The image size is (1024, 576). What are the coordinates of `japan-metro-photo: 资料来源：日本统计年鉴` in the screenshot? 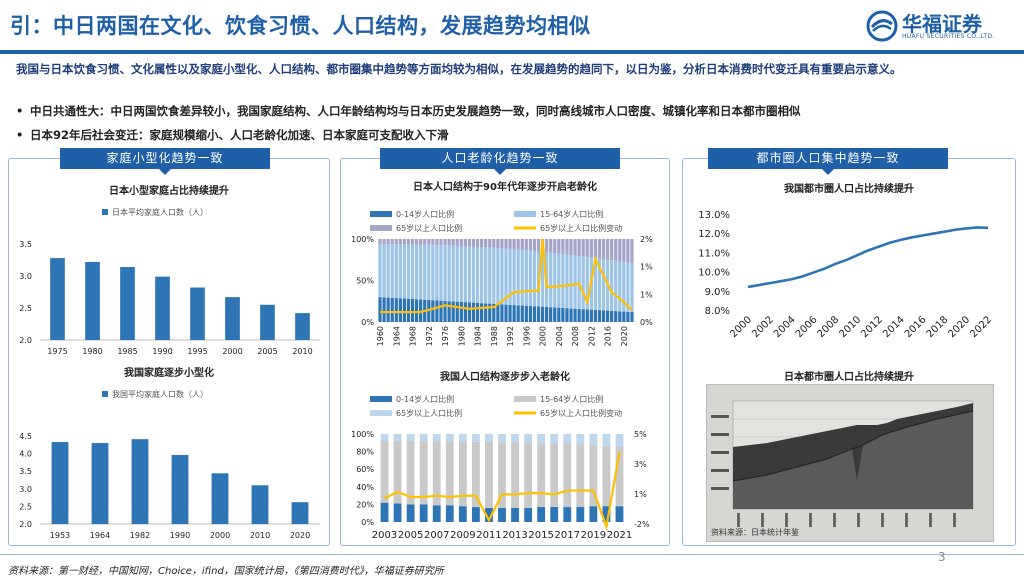 It's located at (850, 463).